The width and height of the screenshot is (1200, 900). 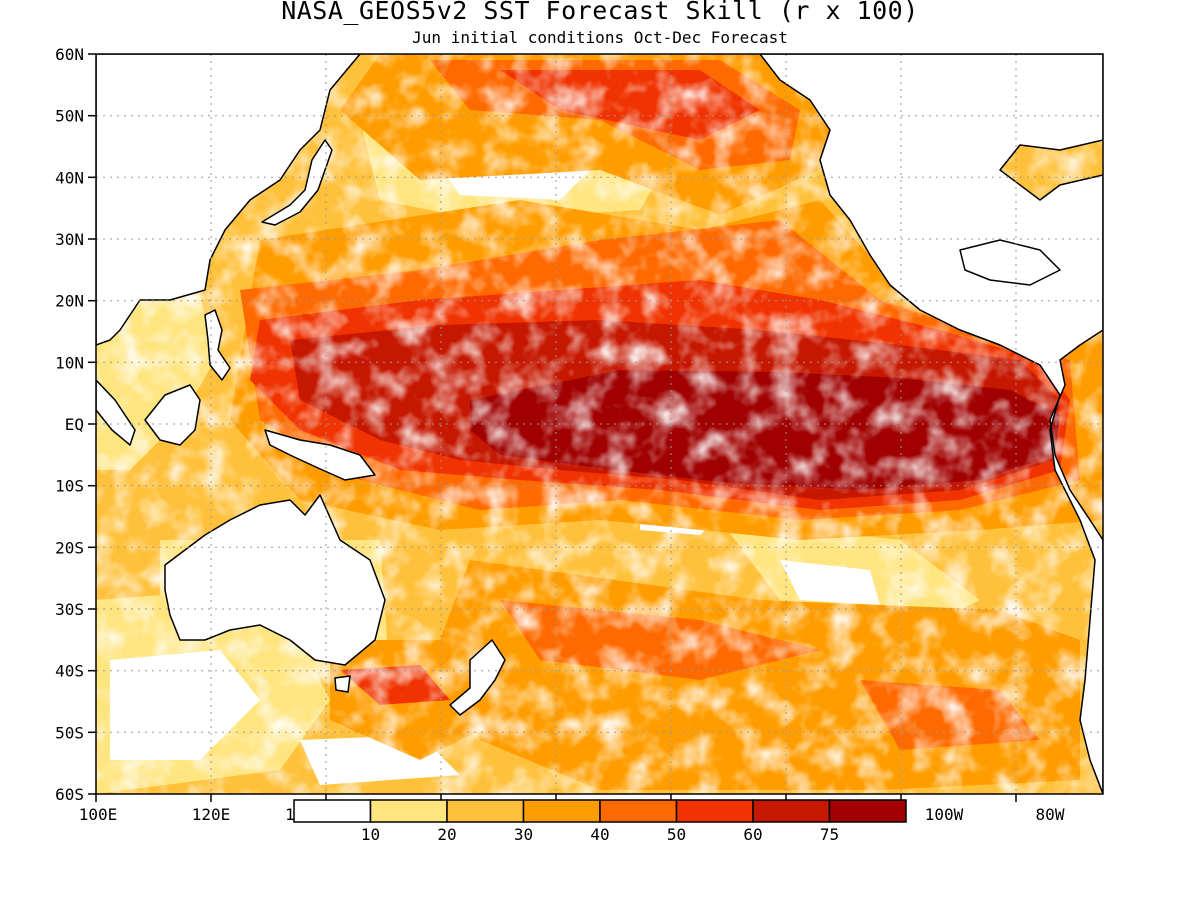 I want to click on land-new-zealand, so click(x=477, y=677).